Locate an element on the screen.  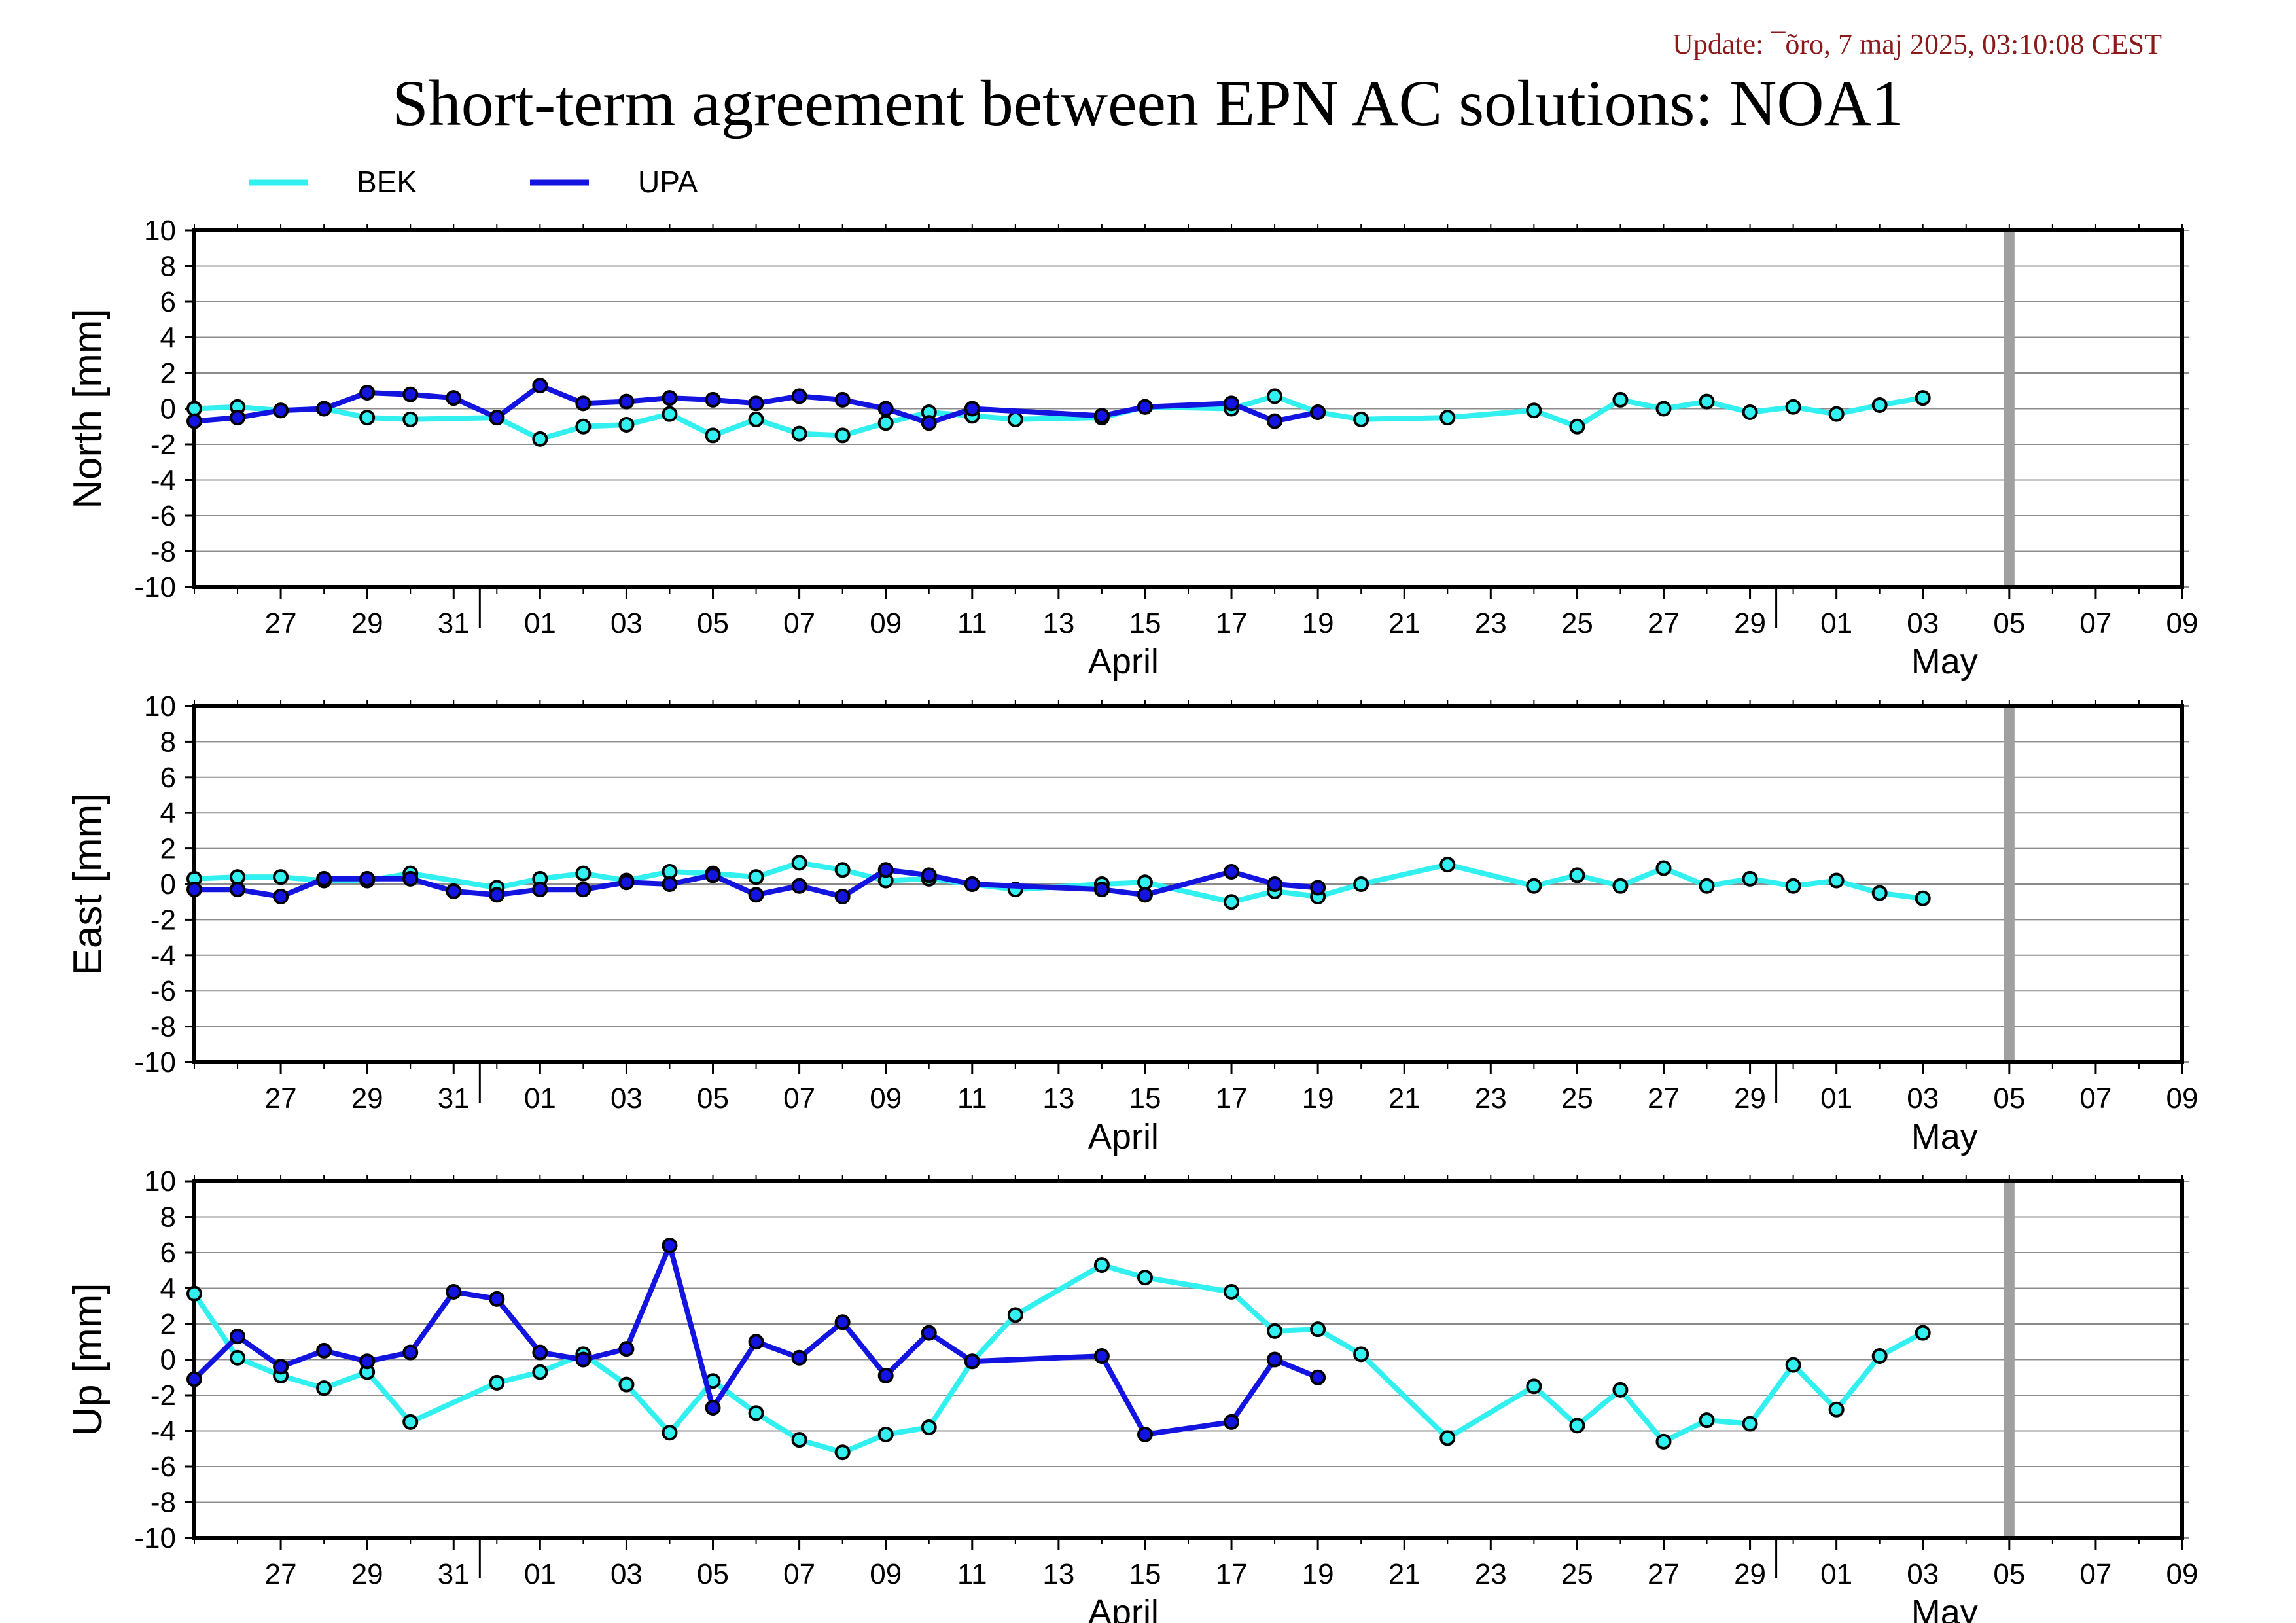
series-bek is located at coordinates (1058, 882).